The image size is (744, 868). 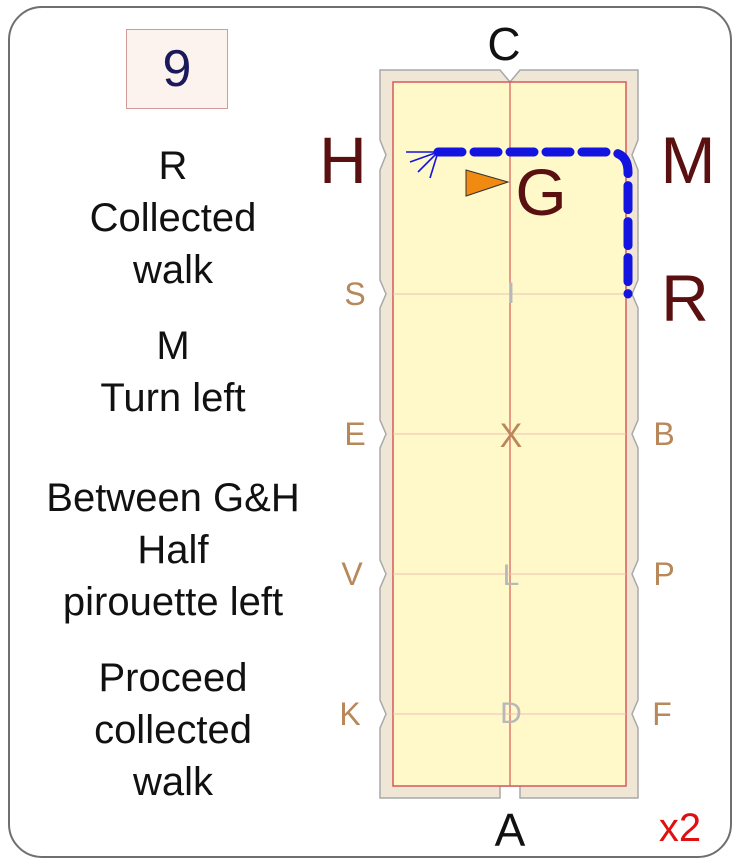 I want to click on marker-left-4: V, so click(x=352, y=574).